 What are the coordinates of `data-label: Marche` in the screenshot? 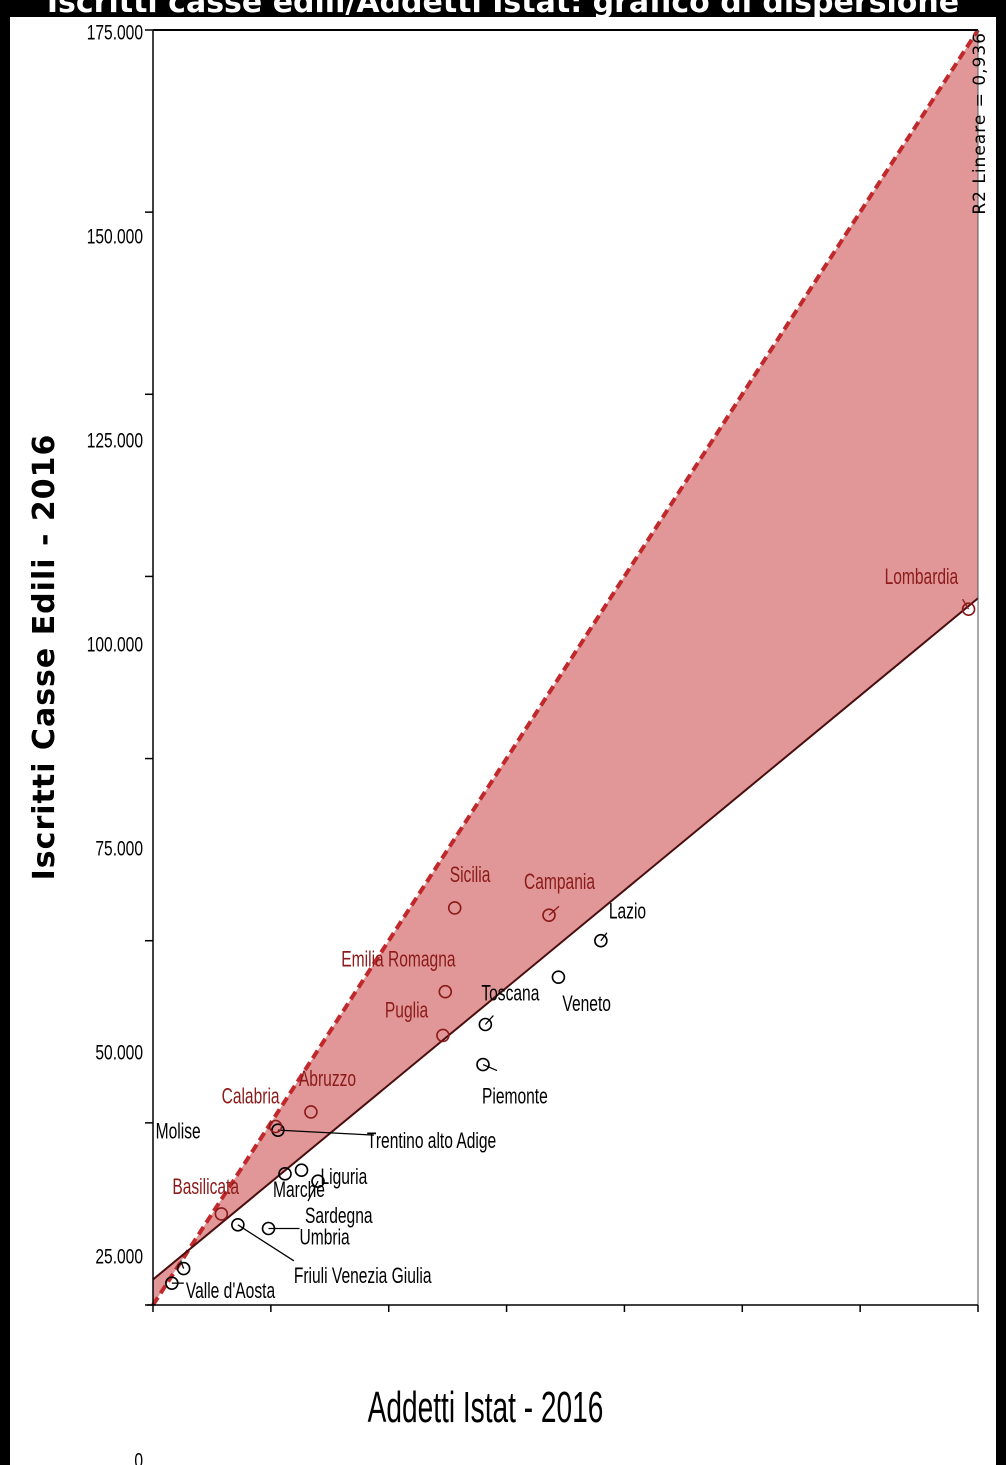 It's located at (299, 1190).